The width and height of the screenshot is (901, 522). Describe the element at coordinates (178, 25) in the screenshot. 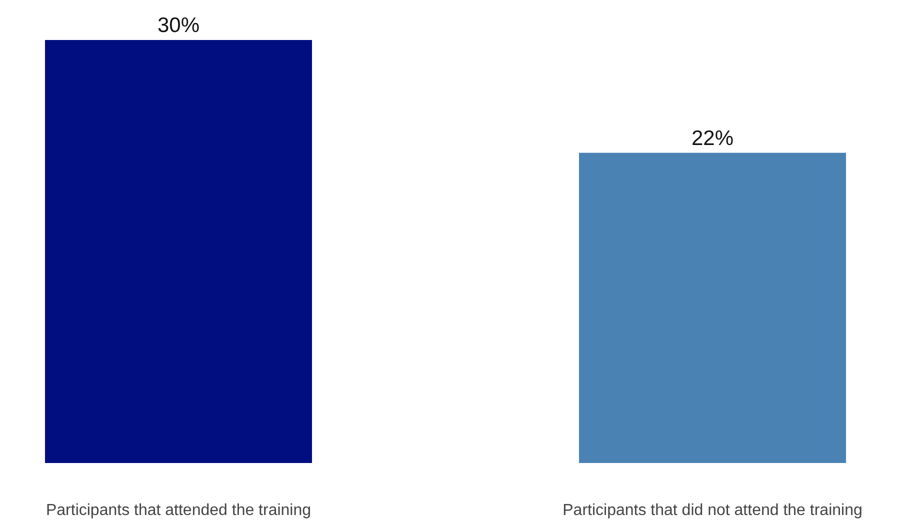

I see `data-label: 30%` at that location.